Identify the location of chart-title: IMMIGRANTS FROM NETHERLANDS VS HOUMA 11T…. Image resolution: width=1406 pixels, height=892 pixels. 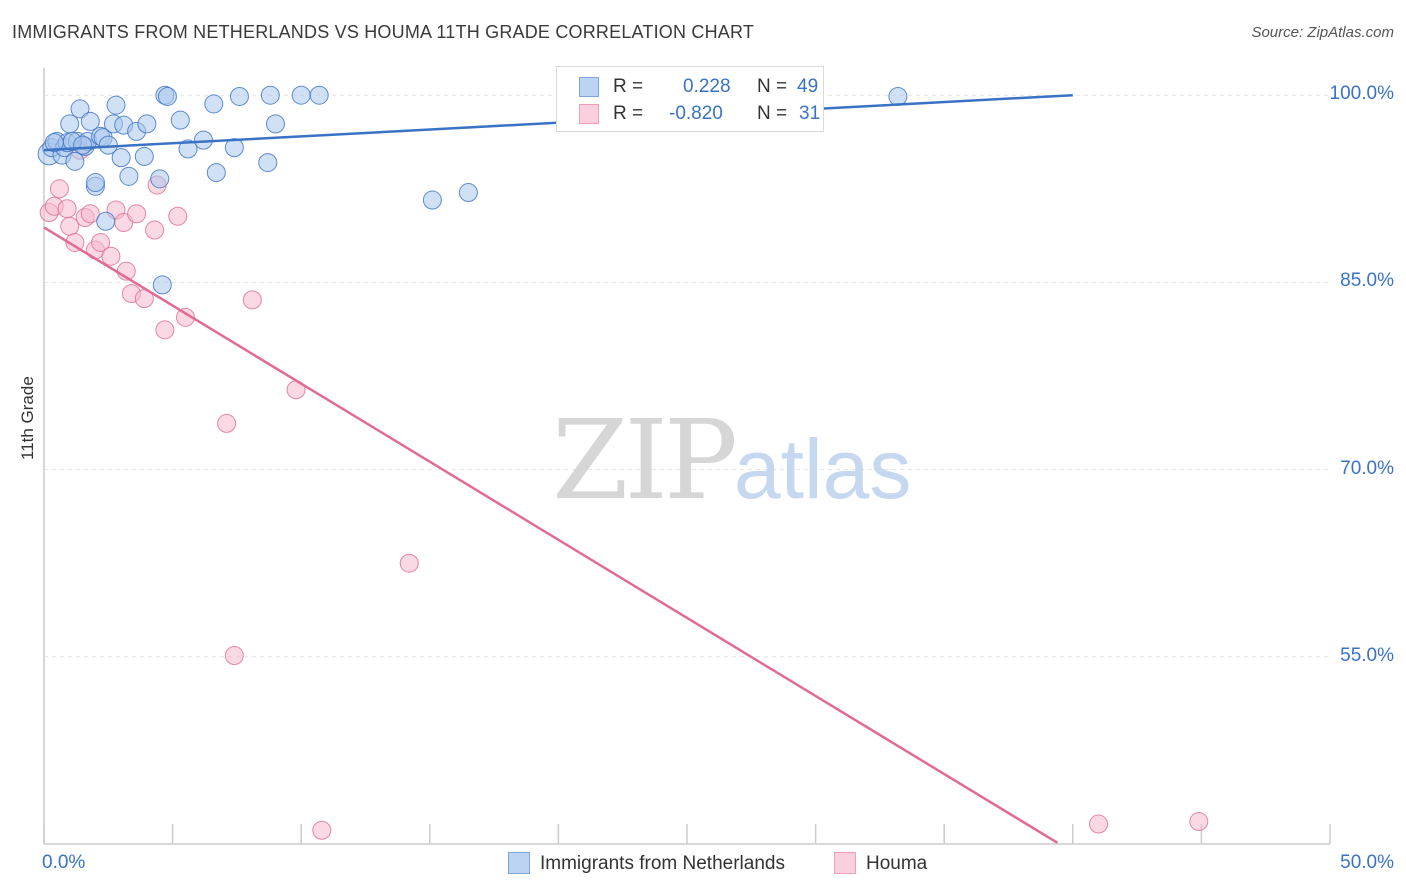
(383, 32).